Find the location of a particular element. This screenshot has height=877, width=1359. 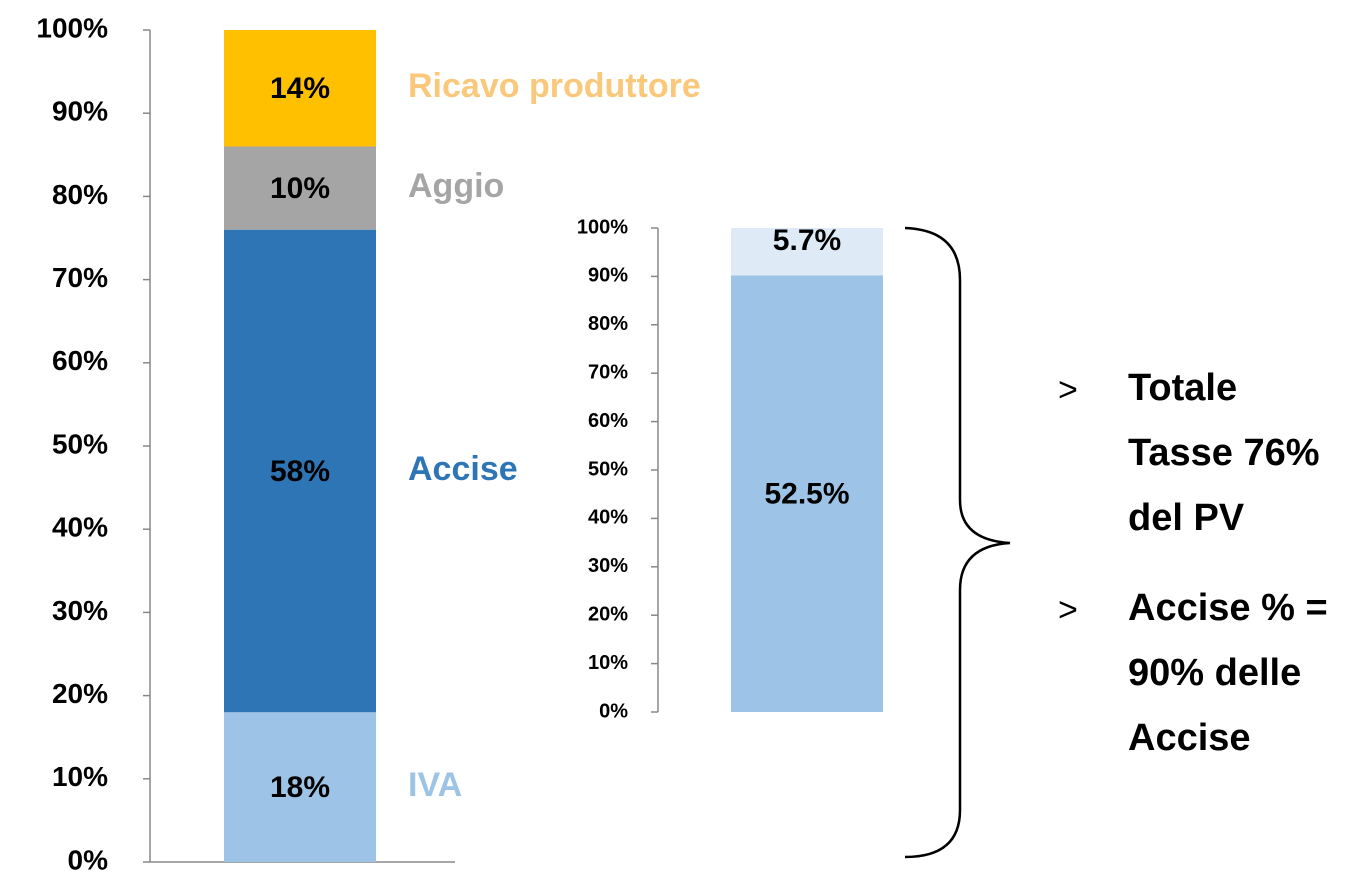

series-label: Ricavo produttore is located at coordinates (554, 86).